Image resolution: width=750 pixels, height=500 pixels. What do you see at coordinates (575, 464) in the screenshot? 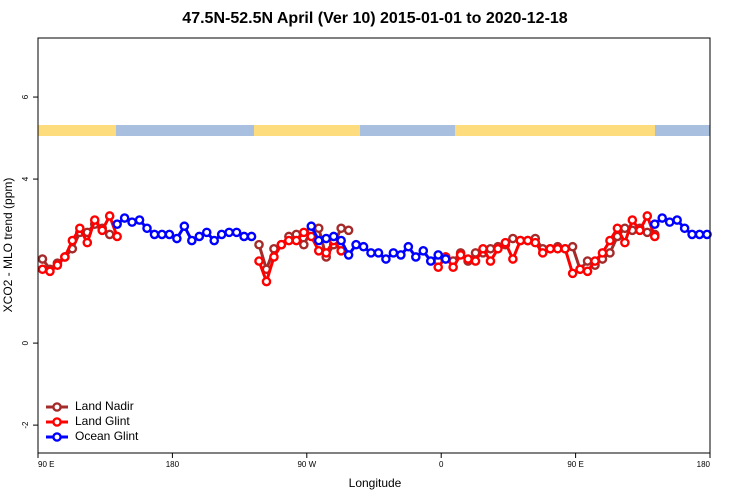
I see `x-tick-label: 90 E` at bounding box center [575, 464].